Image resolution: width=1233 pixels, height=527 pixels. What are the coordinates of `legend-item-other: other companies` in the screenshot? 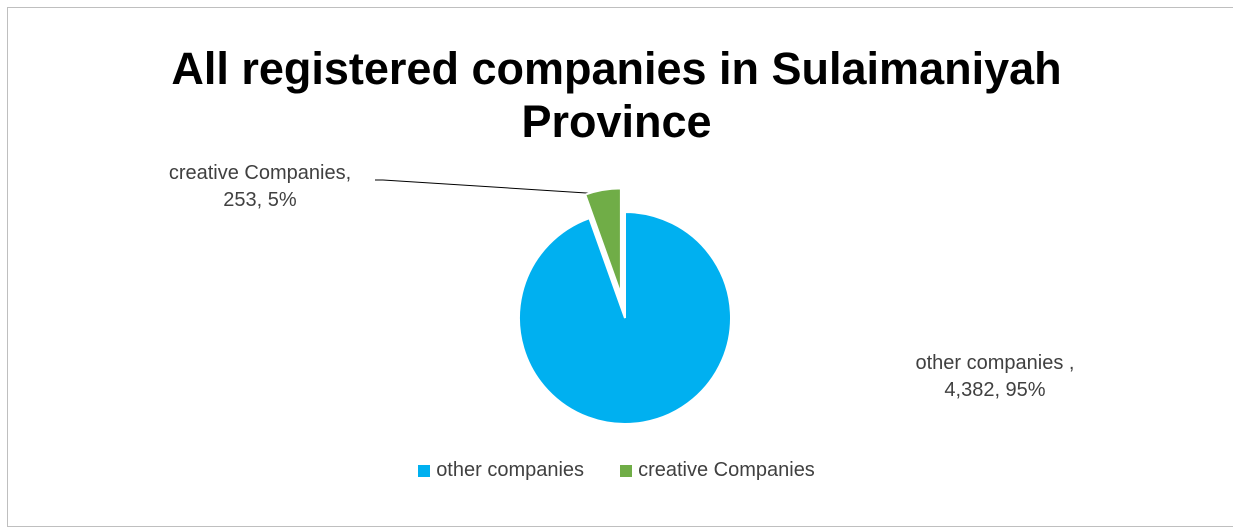 It's located at (501, 470).